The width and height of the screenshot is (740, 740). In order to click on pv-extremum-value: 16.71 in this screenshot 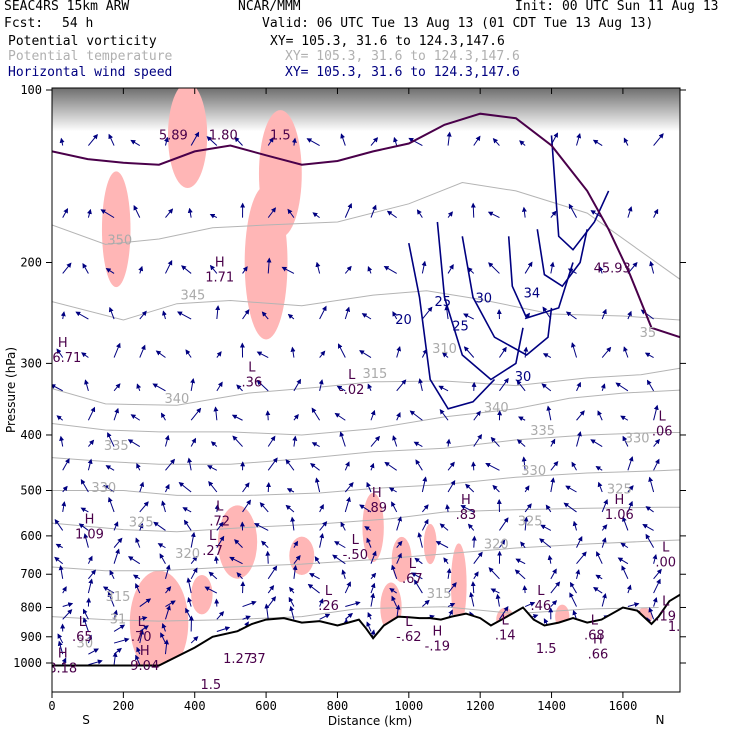, I will do `click(62, 358)`.